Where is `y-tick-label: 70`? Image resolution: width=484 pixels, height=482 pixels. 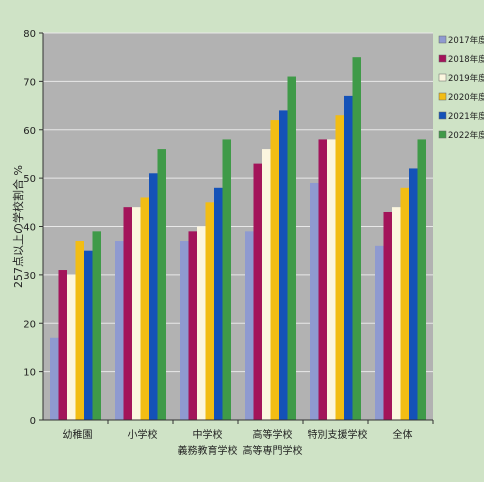 y-tick-label: 70 is located at coordinates (29, 82).